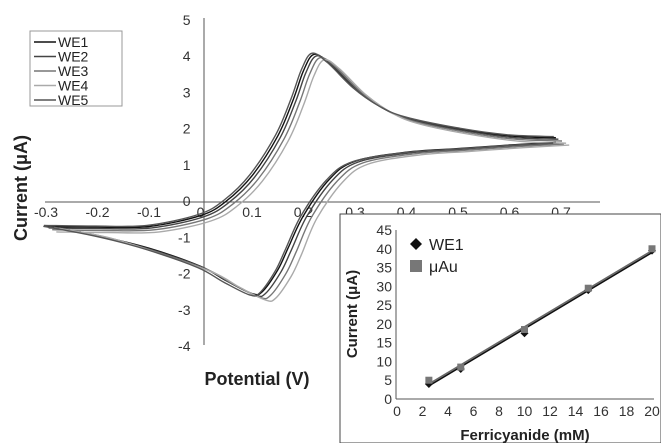 The image size is (661, 443). What do you see at coordinates (384, 249) in the screenshot?
I see `inset-y-tick-label: 40` at bounding box center [384, 249].